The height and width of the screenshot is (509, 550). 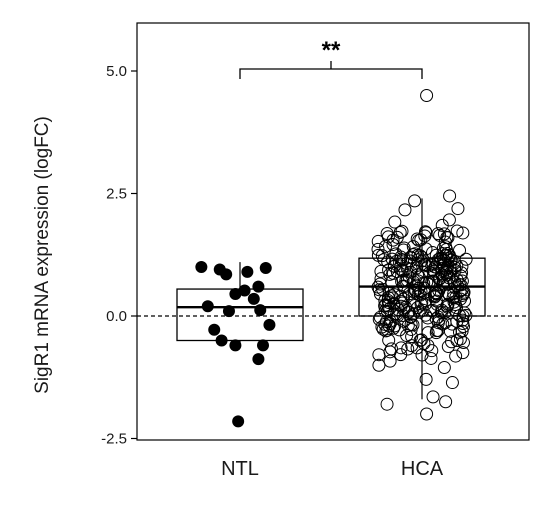 I want to click on y-tick-label: 0.0, so click(x=116, y=316).